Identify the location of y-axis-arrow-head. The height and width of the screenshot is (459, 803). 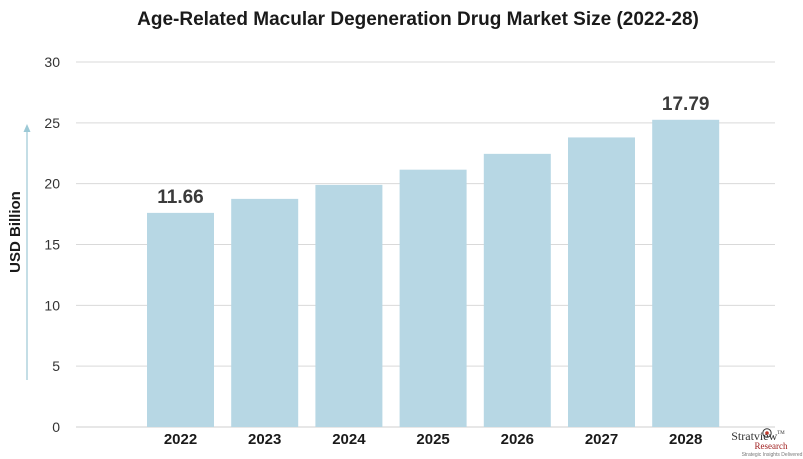
(27, 128).